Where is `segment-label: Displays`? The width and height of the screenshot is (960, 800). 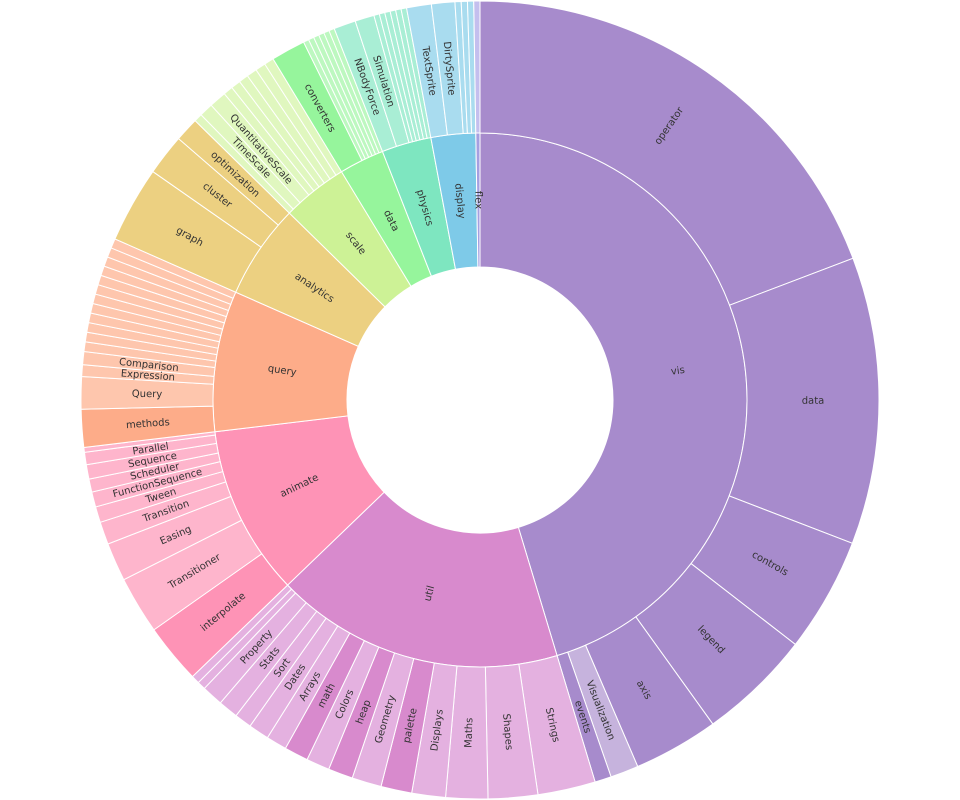
segment-label: Displays is located at coordinates (437, 730).